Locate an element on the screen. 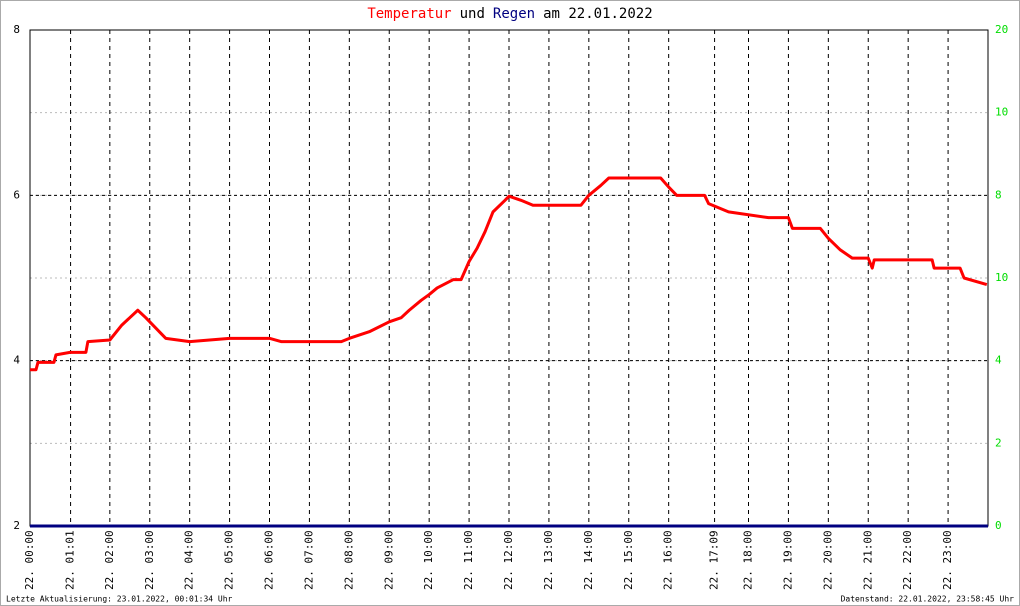  title-part: Temperatur is located at coordinates (409, 14).